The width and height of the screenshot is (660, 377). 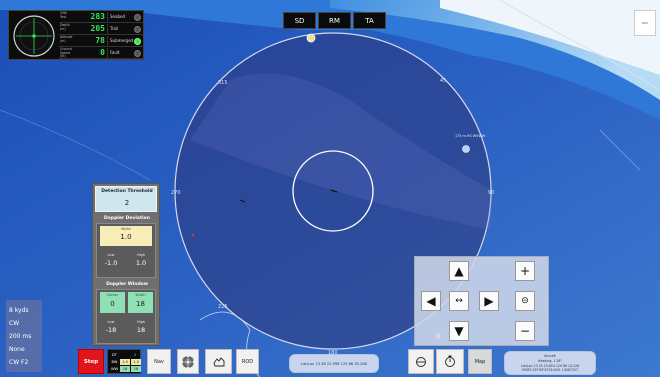 I want to click on readout-value: 283, so click(x=97, y=16).